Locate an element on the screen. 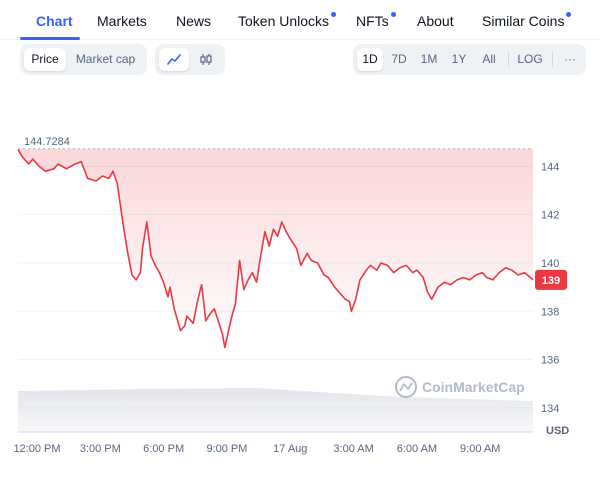 The image size is (600, 480). tab-news: News is located at coordinates (193, 21).